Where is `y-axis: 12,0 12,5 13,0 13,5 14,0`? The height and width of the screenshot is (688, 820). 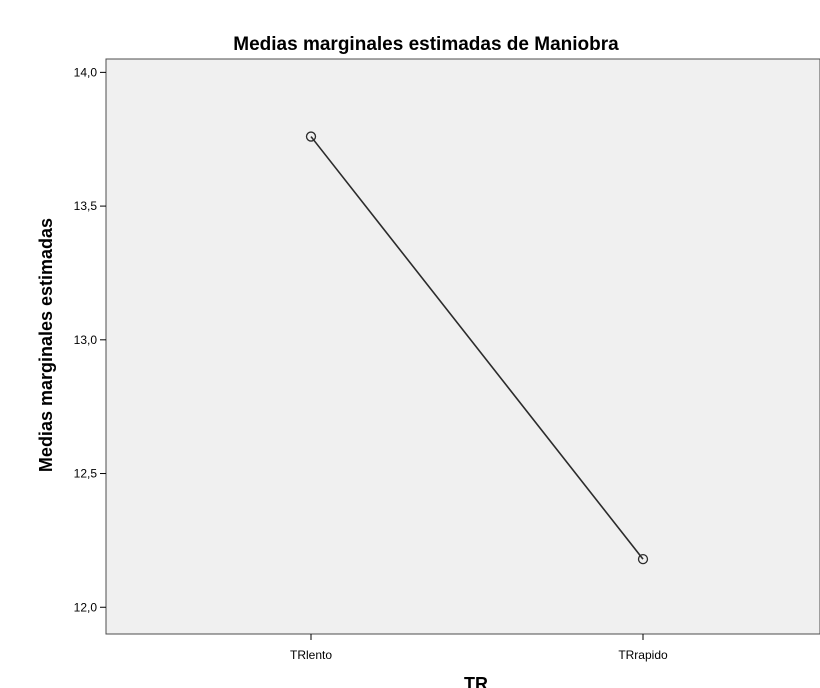 y-axis: 12,0 12,5 13,0 13,5 14,0 is located at coordinates (90, 339).